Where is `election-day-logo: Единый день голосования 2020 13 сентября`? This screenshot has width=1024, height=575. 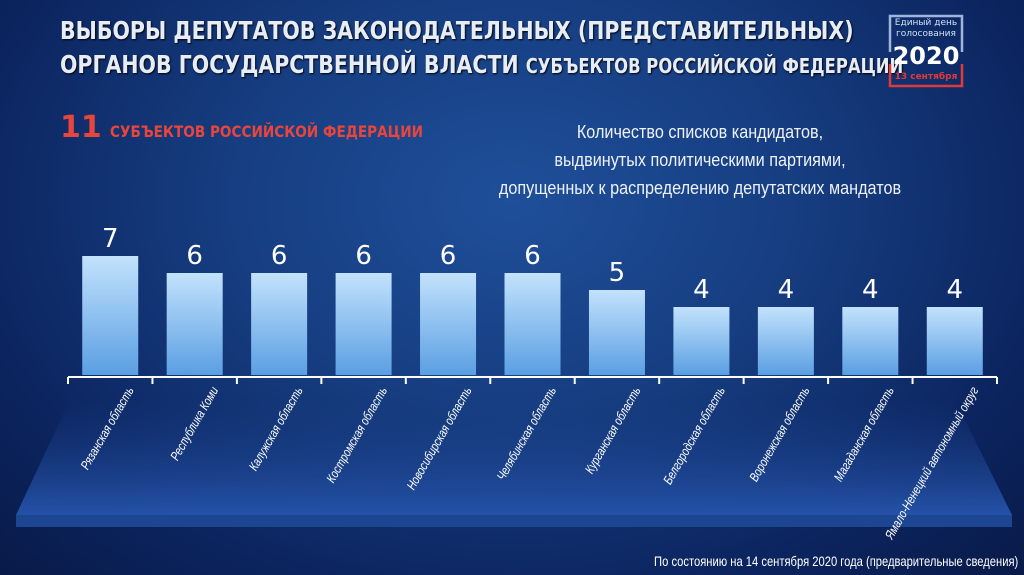
election-day-logo: Единый день голосования 2020 13 сентября is located at coordinates (926, 51).